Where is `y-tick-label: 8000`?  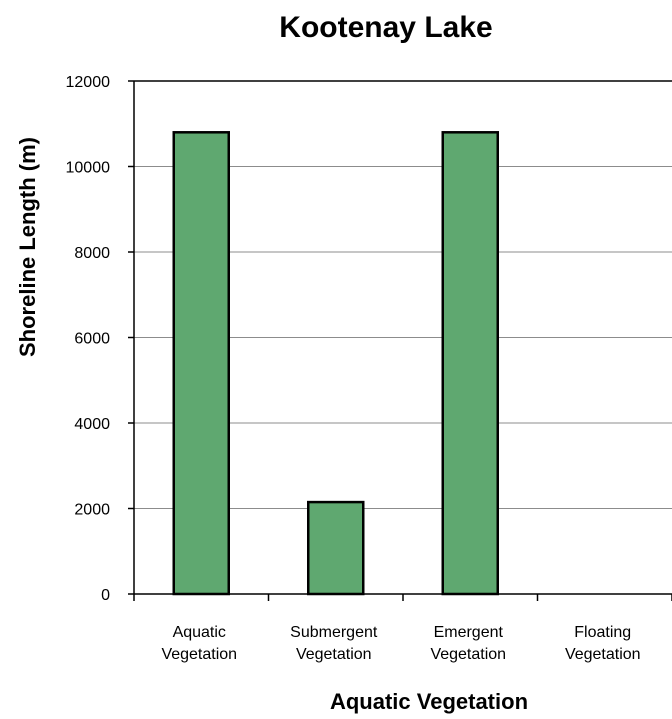
y-tick-label: 8000 is located at coordinates (92, 253).